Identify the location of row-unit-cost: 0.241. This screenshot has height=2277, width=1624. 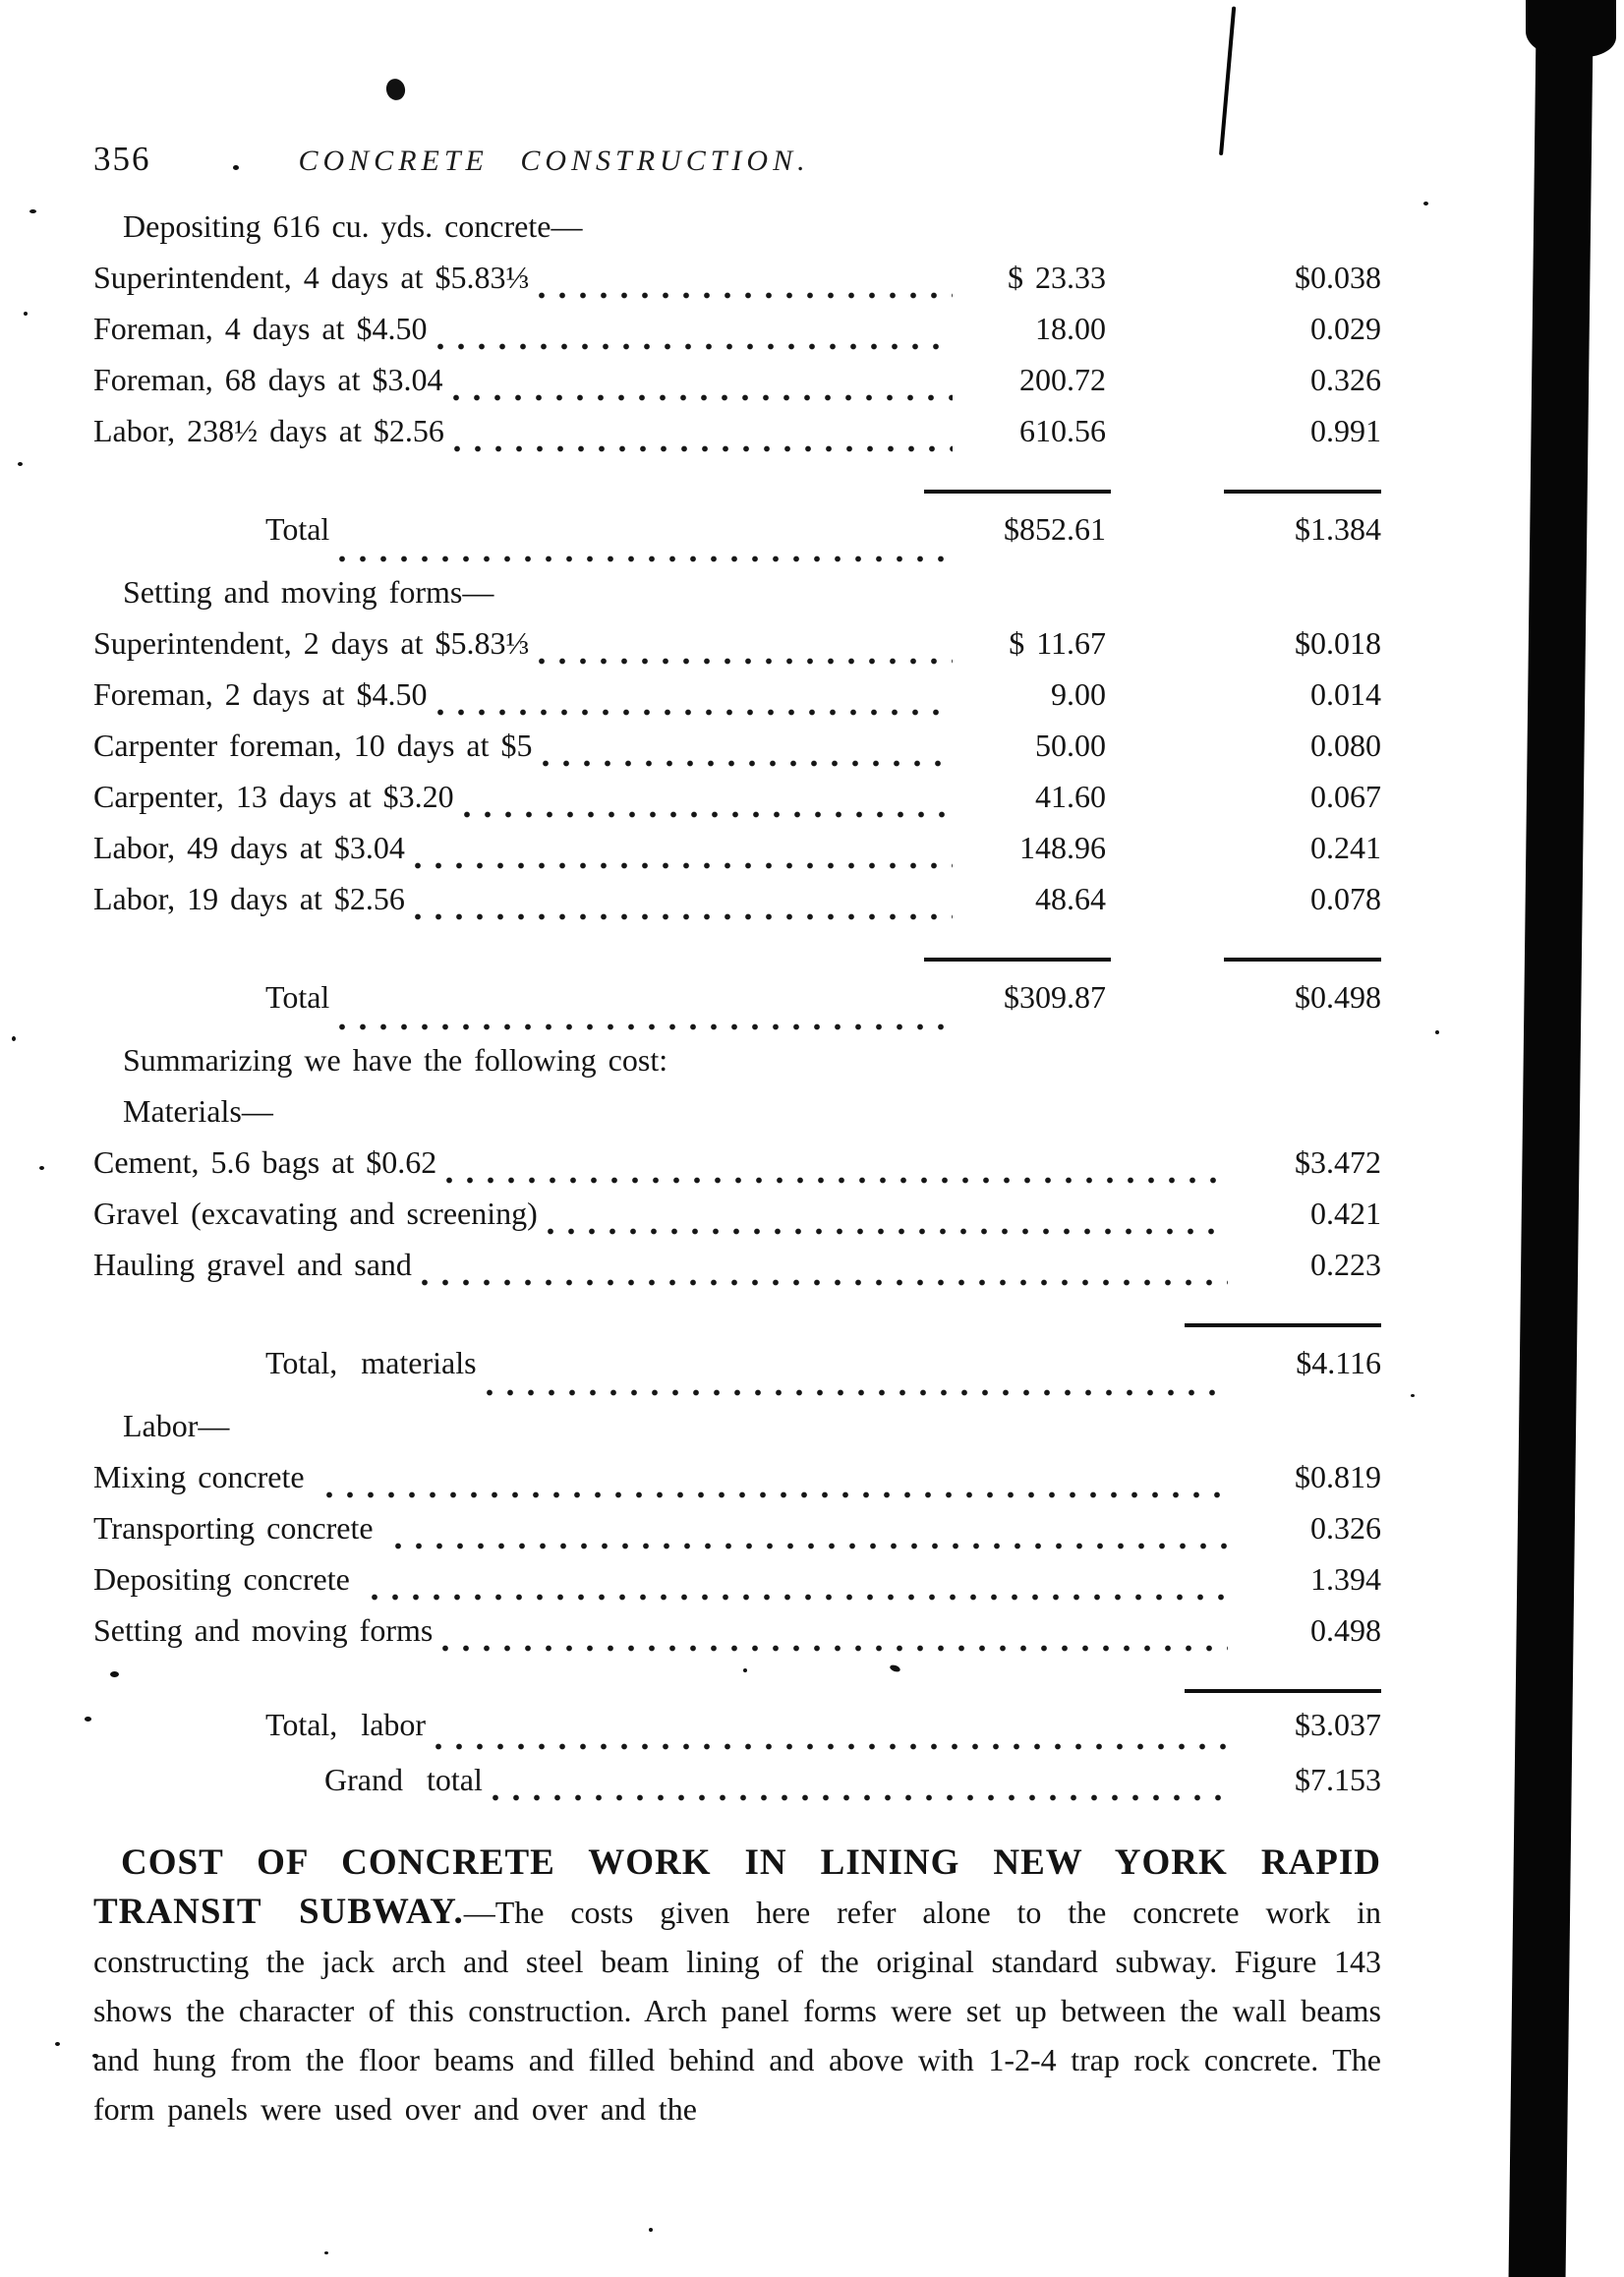
(1345, 848).